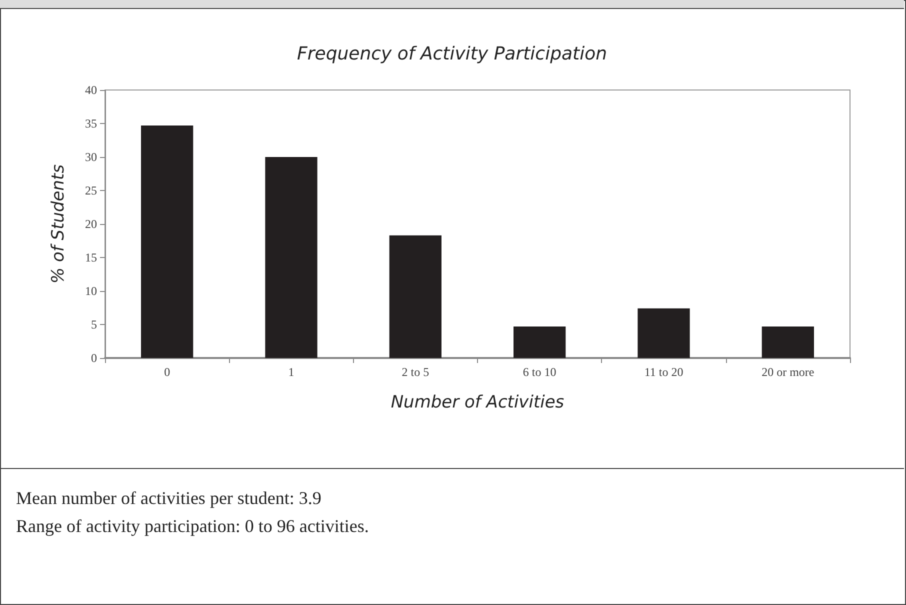  I want to click on x-tick-label: 1, so click(291, 372).